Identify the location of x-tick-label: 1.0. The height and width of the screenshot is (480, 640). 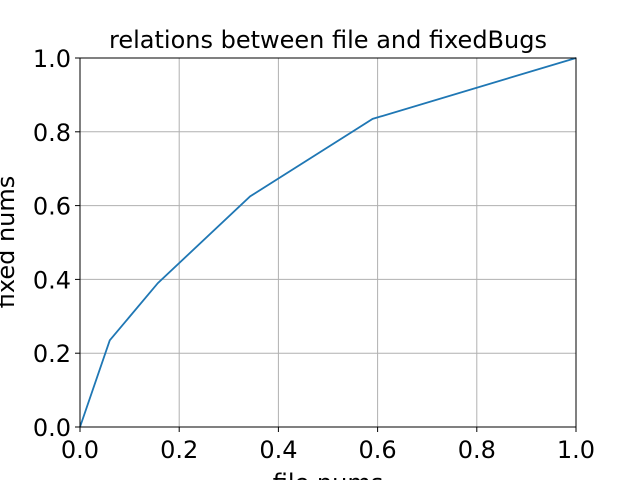
(576, 450).